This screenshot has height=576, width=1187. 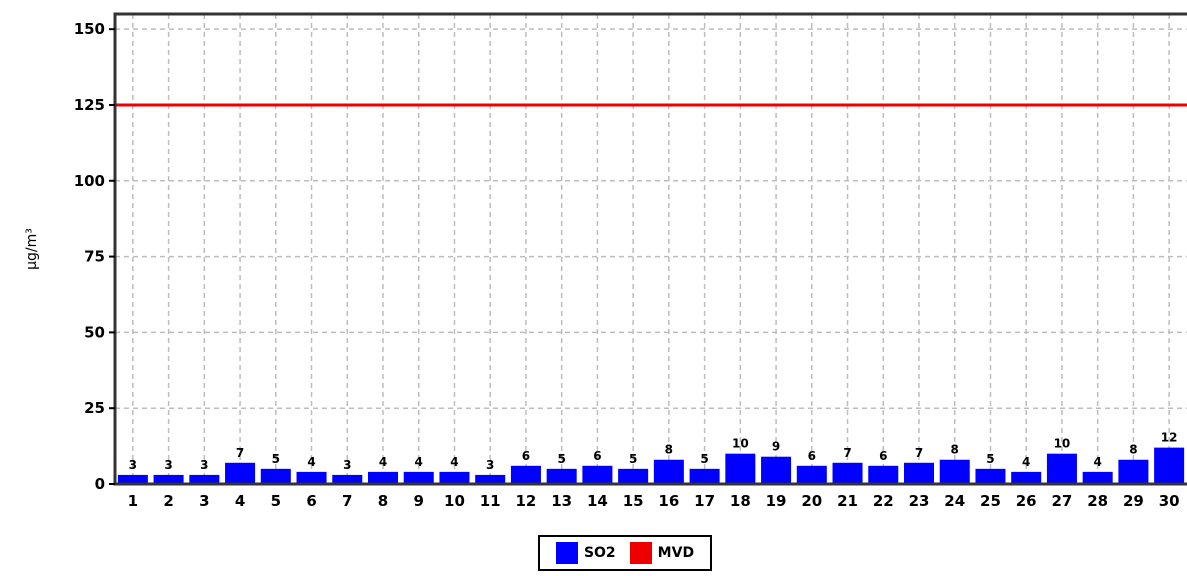 I want to click on x-tick-label-21: 21, so click(x=847, y=501).